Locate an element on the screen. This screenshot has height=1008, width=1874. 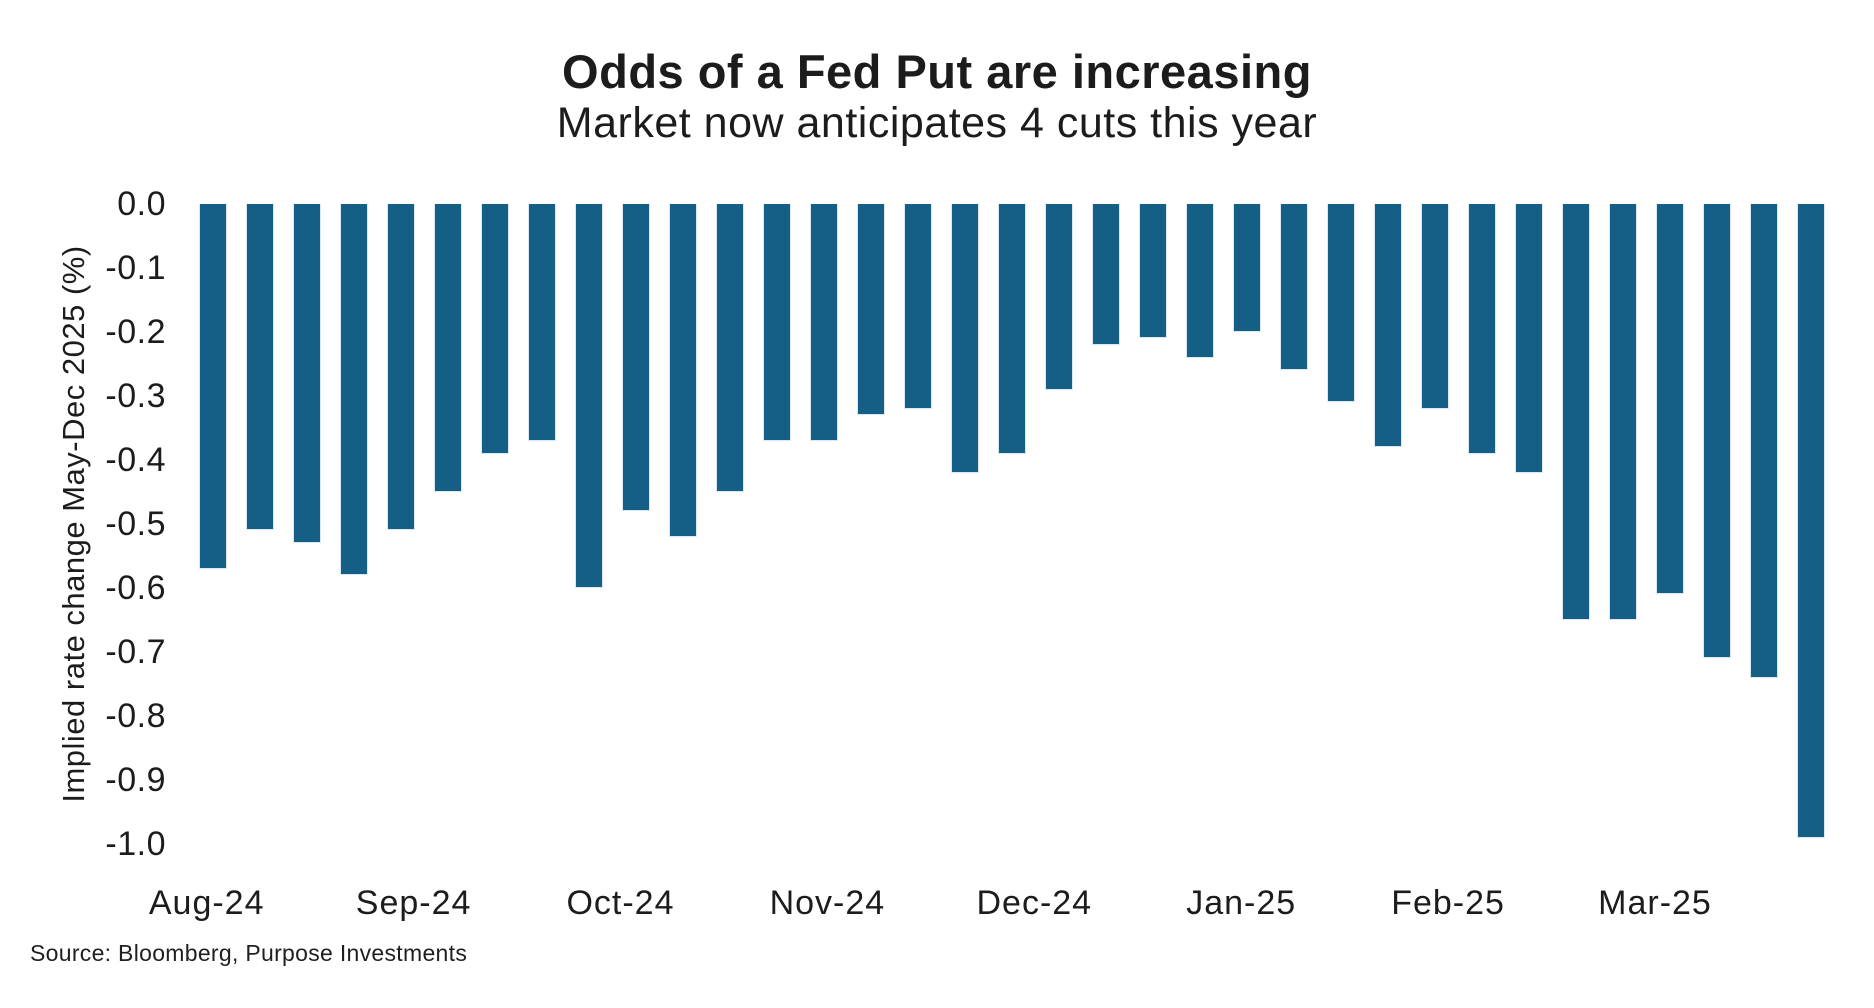
y-tick-label: -0.2 is located at coordinates (135, 332).